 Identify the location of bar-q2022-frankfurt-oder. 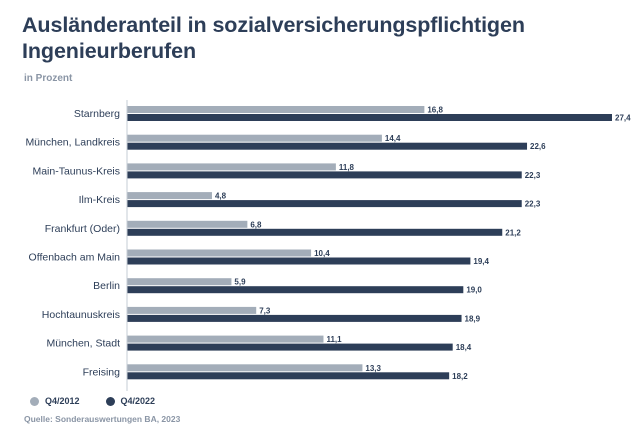
(315, 232).